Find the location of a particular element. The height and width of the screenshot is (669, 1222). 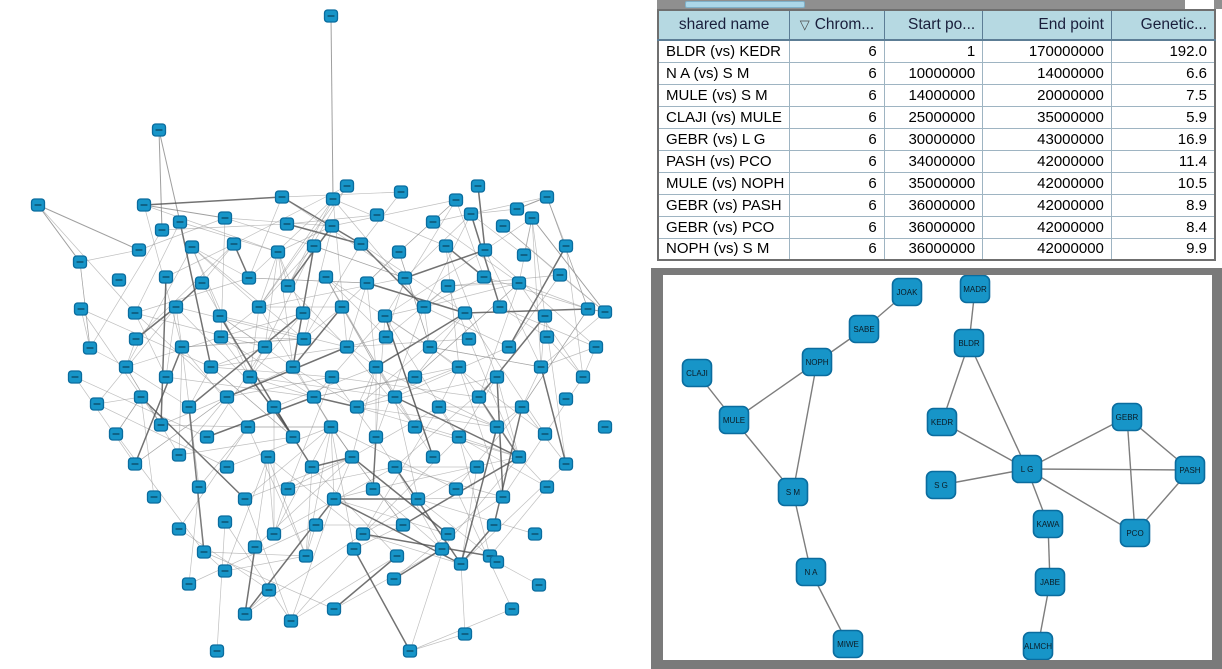

table-cell: GEBR (vs) PCO is located at coordinates (724, 227).